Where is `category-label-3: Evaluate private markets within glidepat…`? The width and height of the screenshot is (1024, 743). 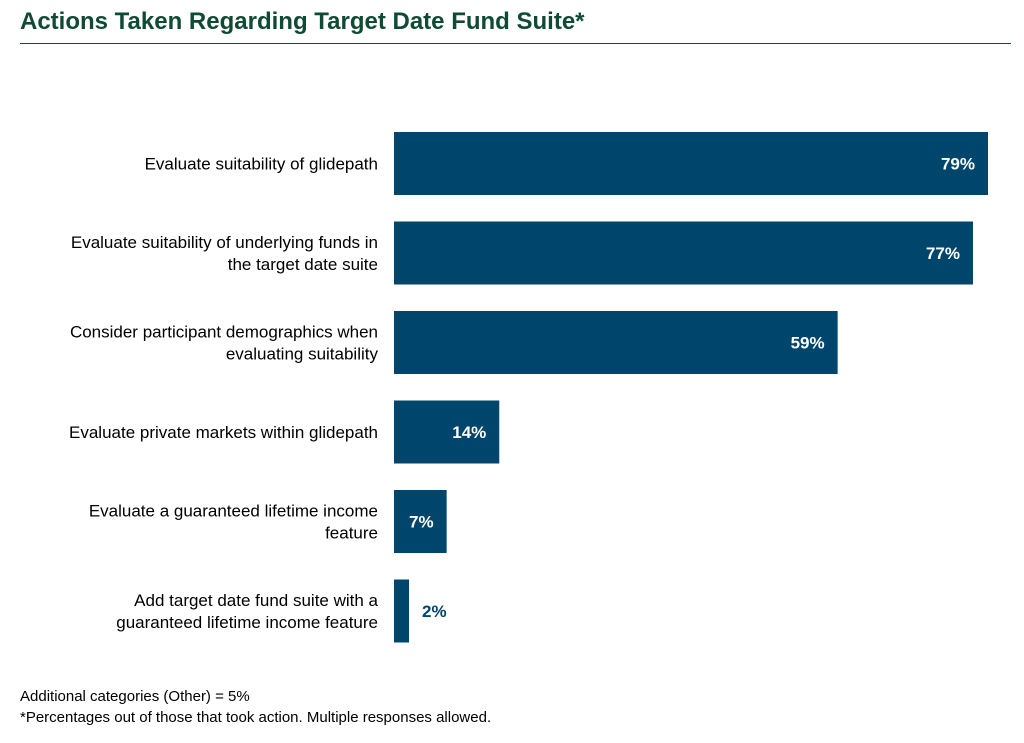 category-label-3: Evaluate private markets within glidepat… is located at coordinates (223, 432).